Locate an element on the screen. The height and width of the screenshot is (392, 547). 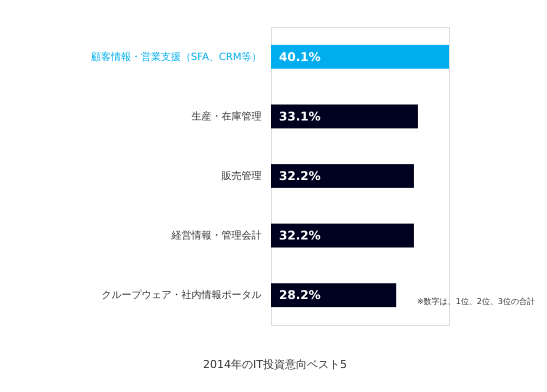
annotation: ※数字は、1位、2位、3位の合計 is located at coordinates (476, 301).